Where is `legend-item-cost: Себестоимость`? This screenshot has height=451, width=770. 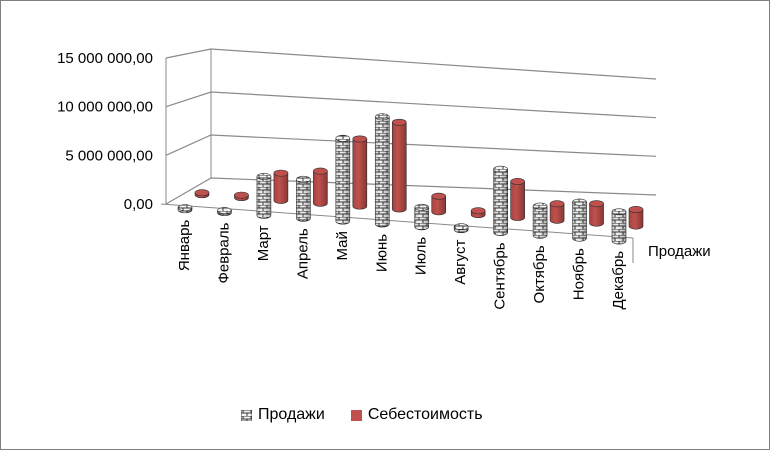 legend-item-cost: Себестоимость is located at coordinates (416, 415).